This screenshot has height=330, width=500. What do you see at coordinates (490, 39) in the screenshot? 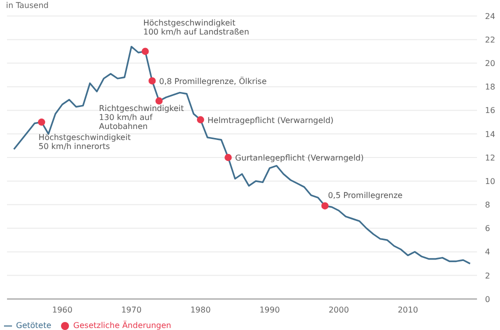
I see `y-tick-label: 22` at bounding box center [490, 39].